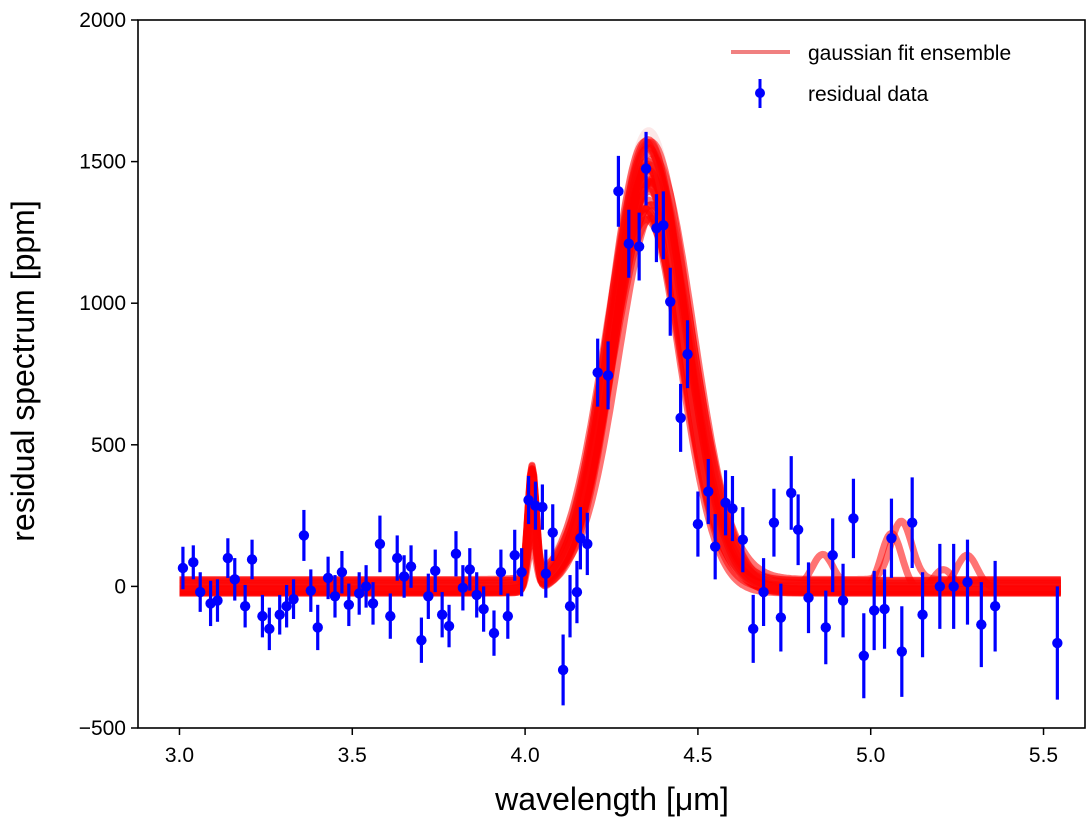 The height and width of the screenshot is (822, 1087). Describe the element at coordinates (352, 755) in the screenshot. I see `x-tick-label: 3.5` at that location.